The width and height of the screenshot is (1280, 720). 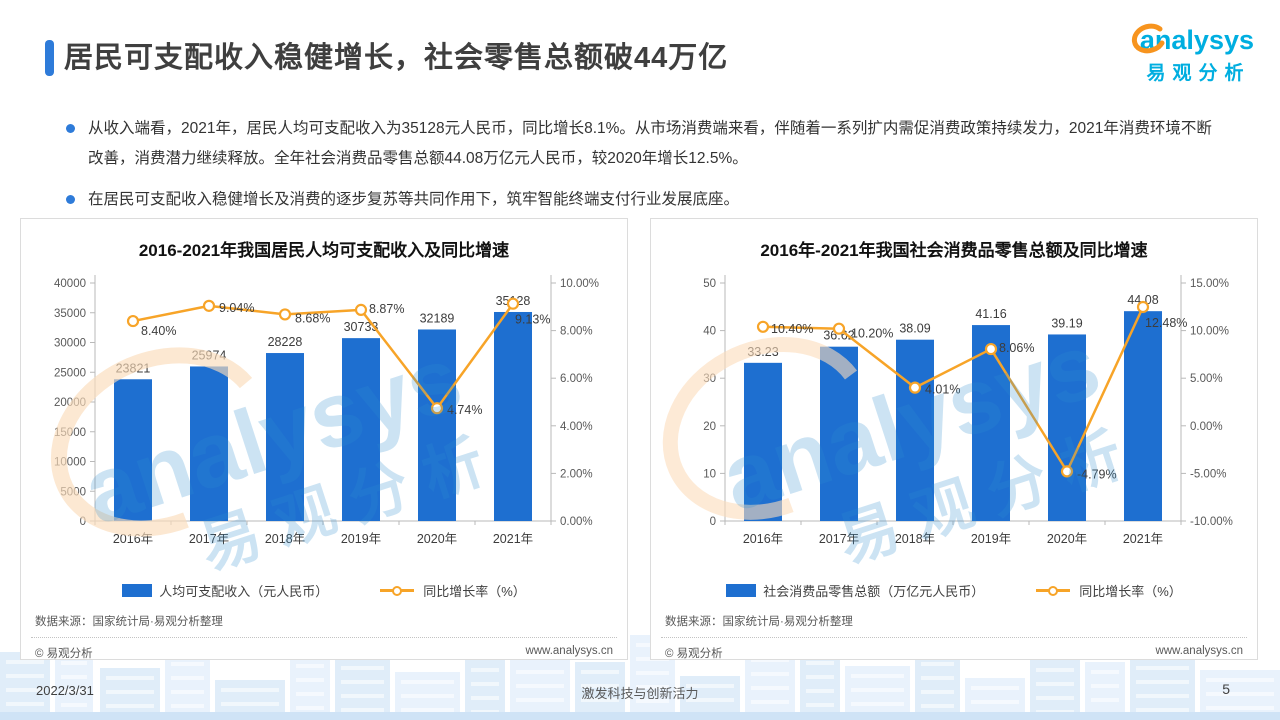 I want to click on svg-text: 10.00%, so click(x=579, y=284).